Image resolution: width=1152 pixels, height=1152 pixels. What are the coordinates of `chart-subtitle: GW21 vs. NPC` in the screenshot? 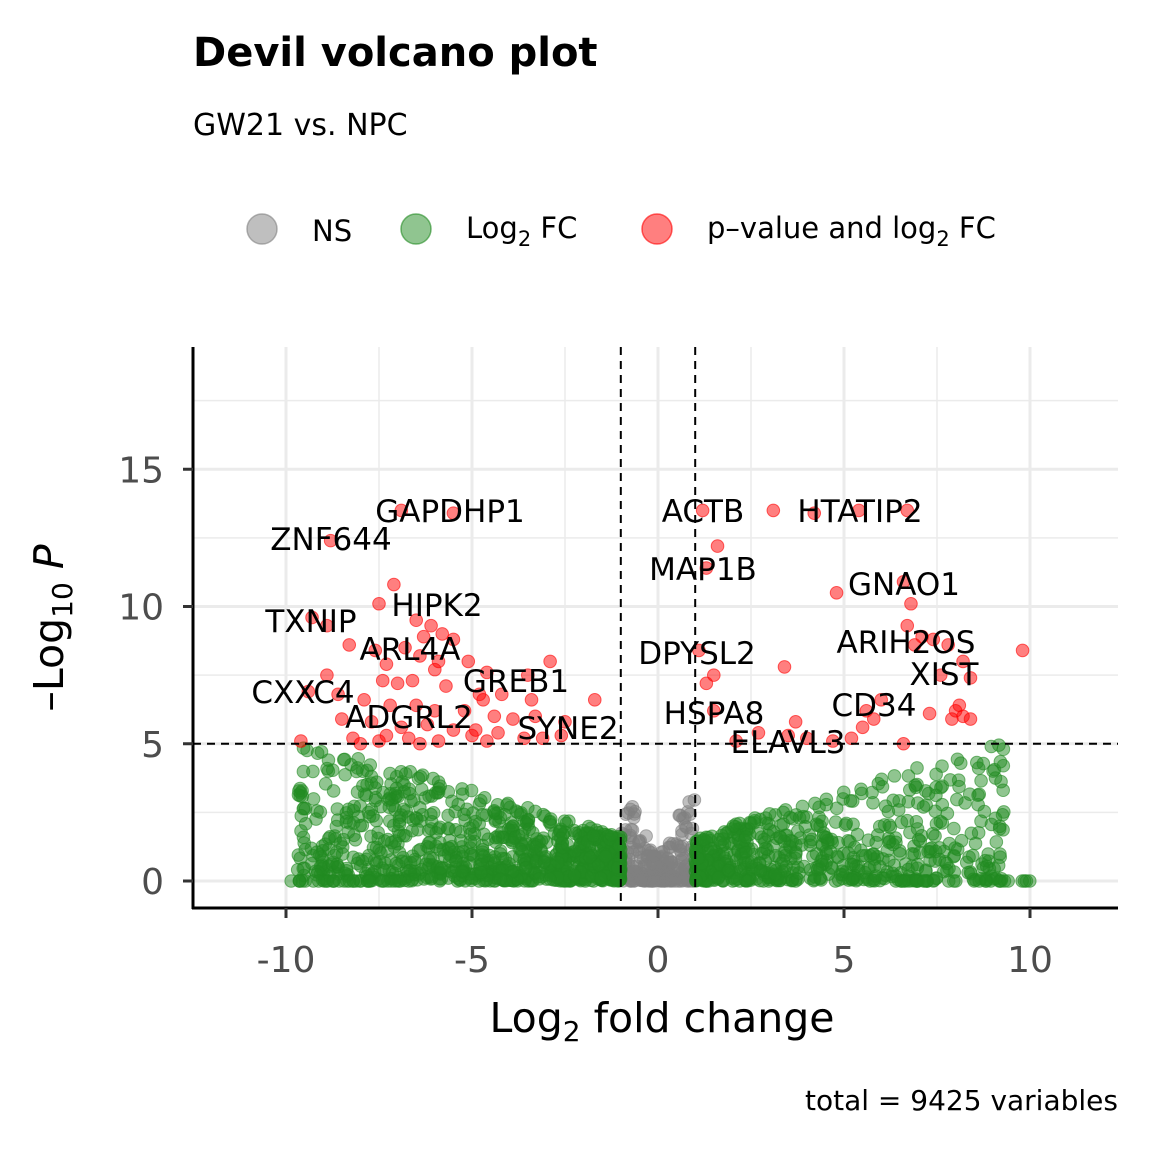 It's located at (300, 125).